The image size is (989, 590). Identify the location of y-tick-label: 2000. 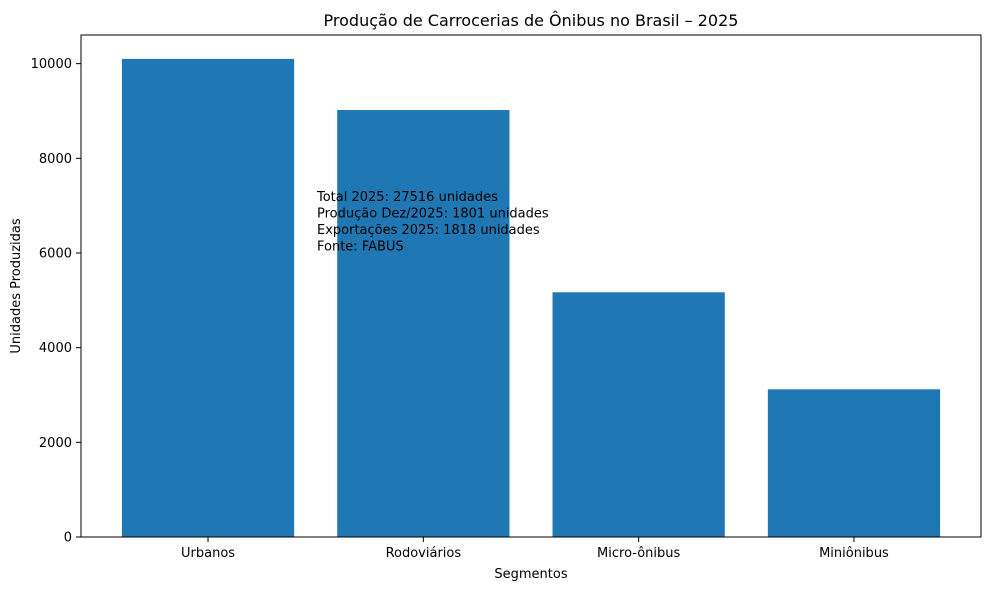
(55, 443).